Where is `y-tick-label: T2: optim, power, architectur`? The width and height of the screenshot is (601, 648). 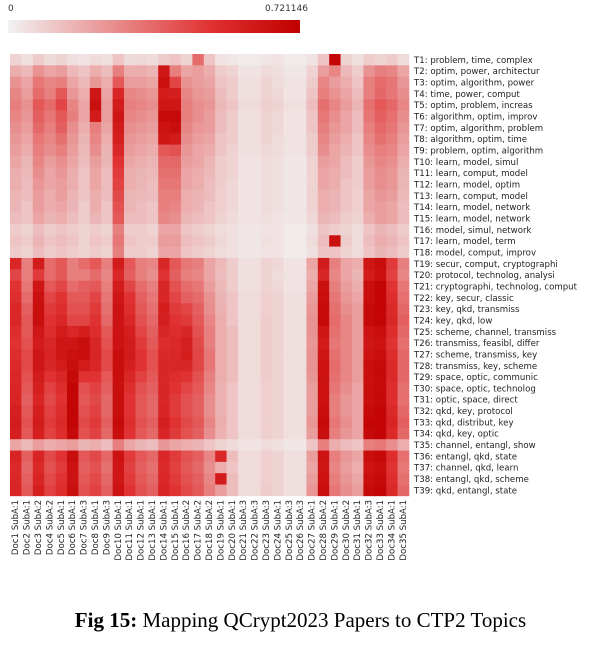 y-tick-label: T2: optim, power, architectur is located at coordinates (476, 72).